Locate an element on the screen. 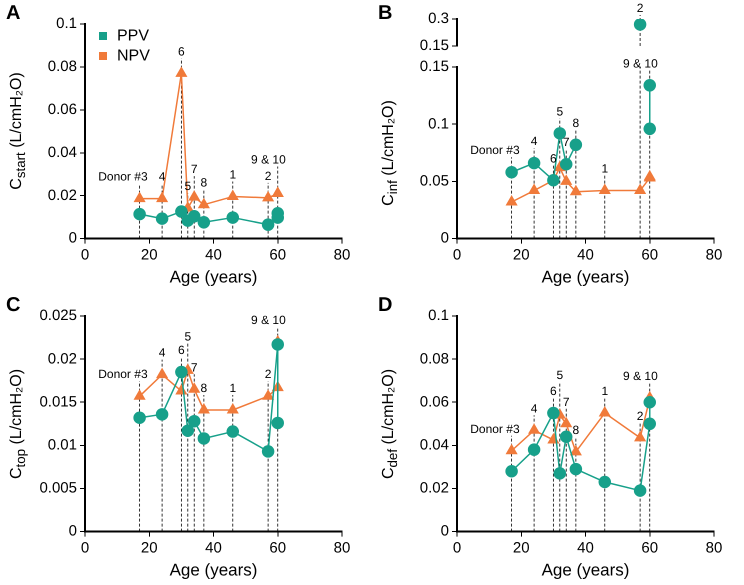 The image size is (744, 585). chart-title: A is located at coordinates (13, 13).